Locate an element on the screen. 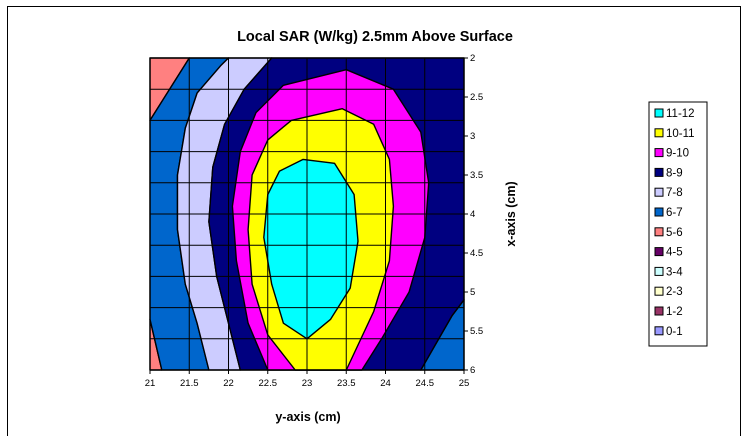 This screenshot has width=748, height=436. y-tick-label: 3 is located at coordinates (472, 136).